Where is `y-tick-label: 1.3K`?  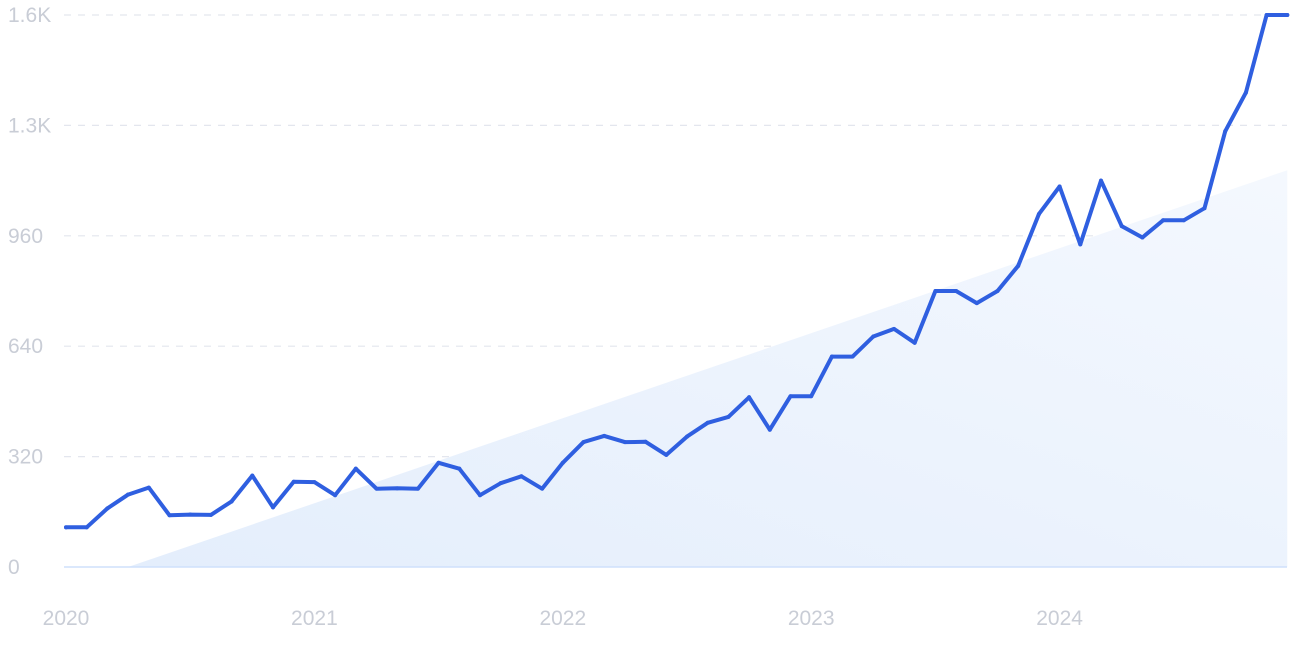 y-tick-label: 1.3K is located at coordinates (29, 125).